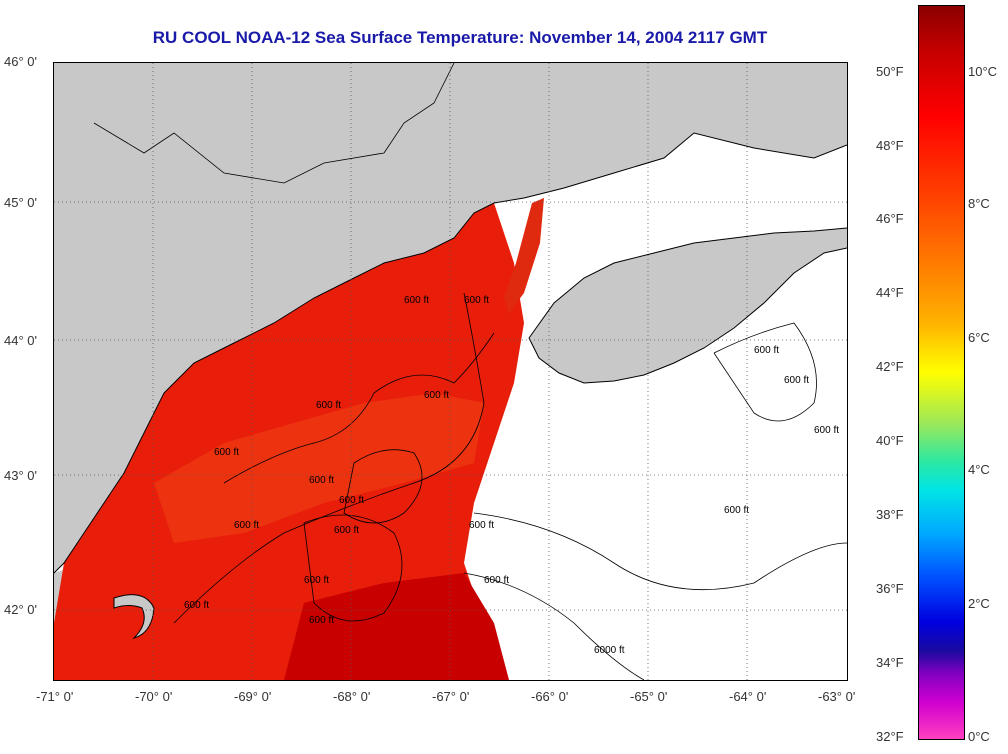  What do you see at coordinates (979, 337) in the screenshot?
I see `colorbar-c-tick: 6°C` at bounding box center [979, 337].